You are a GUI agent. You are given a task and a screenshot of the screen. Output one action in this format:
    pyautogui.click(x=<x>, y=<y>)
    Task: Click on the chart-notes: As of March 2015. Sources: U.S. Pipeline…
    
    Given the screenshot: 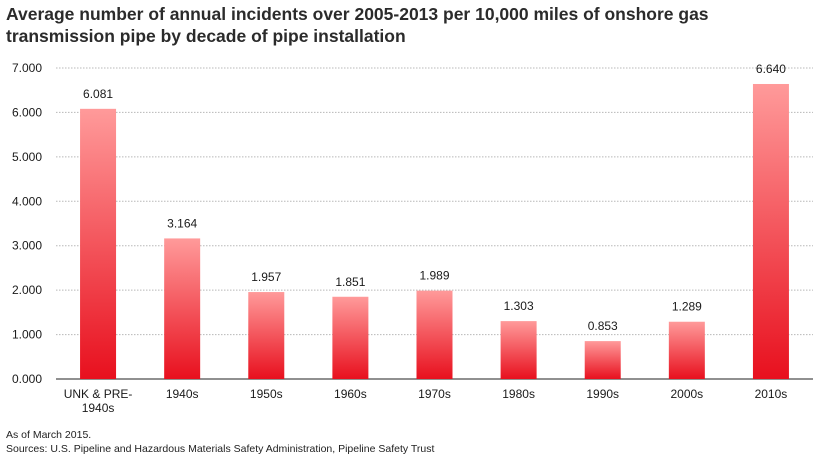 What is the action you would take?
    pyautogui.click(x=220, y=442)
    